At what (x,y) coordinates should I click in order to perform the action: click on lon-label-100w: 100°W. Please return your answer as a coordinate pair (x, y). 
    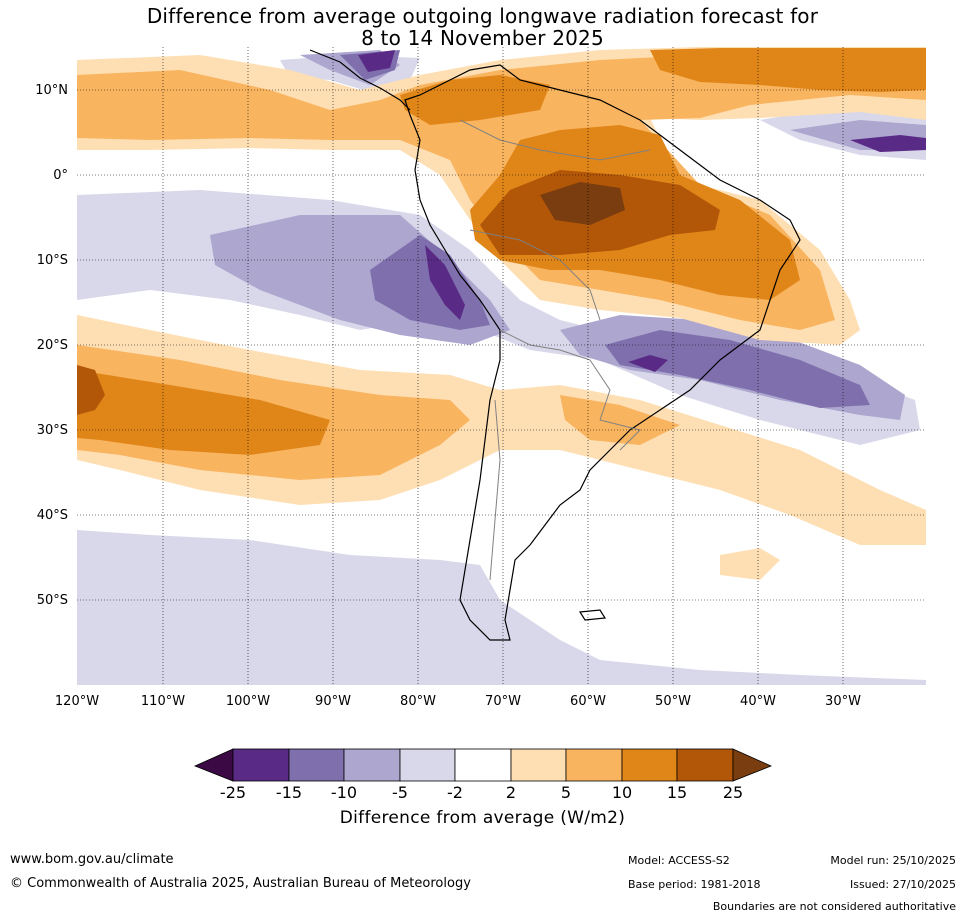
    Looking at the image, I should click on (248, 701).